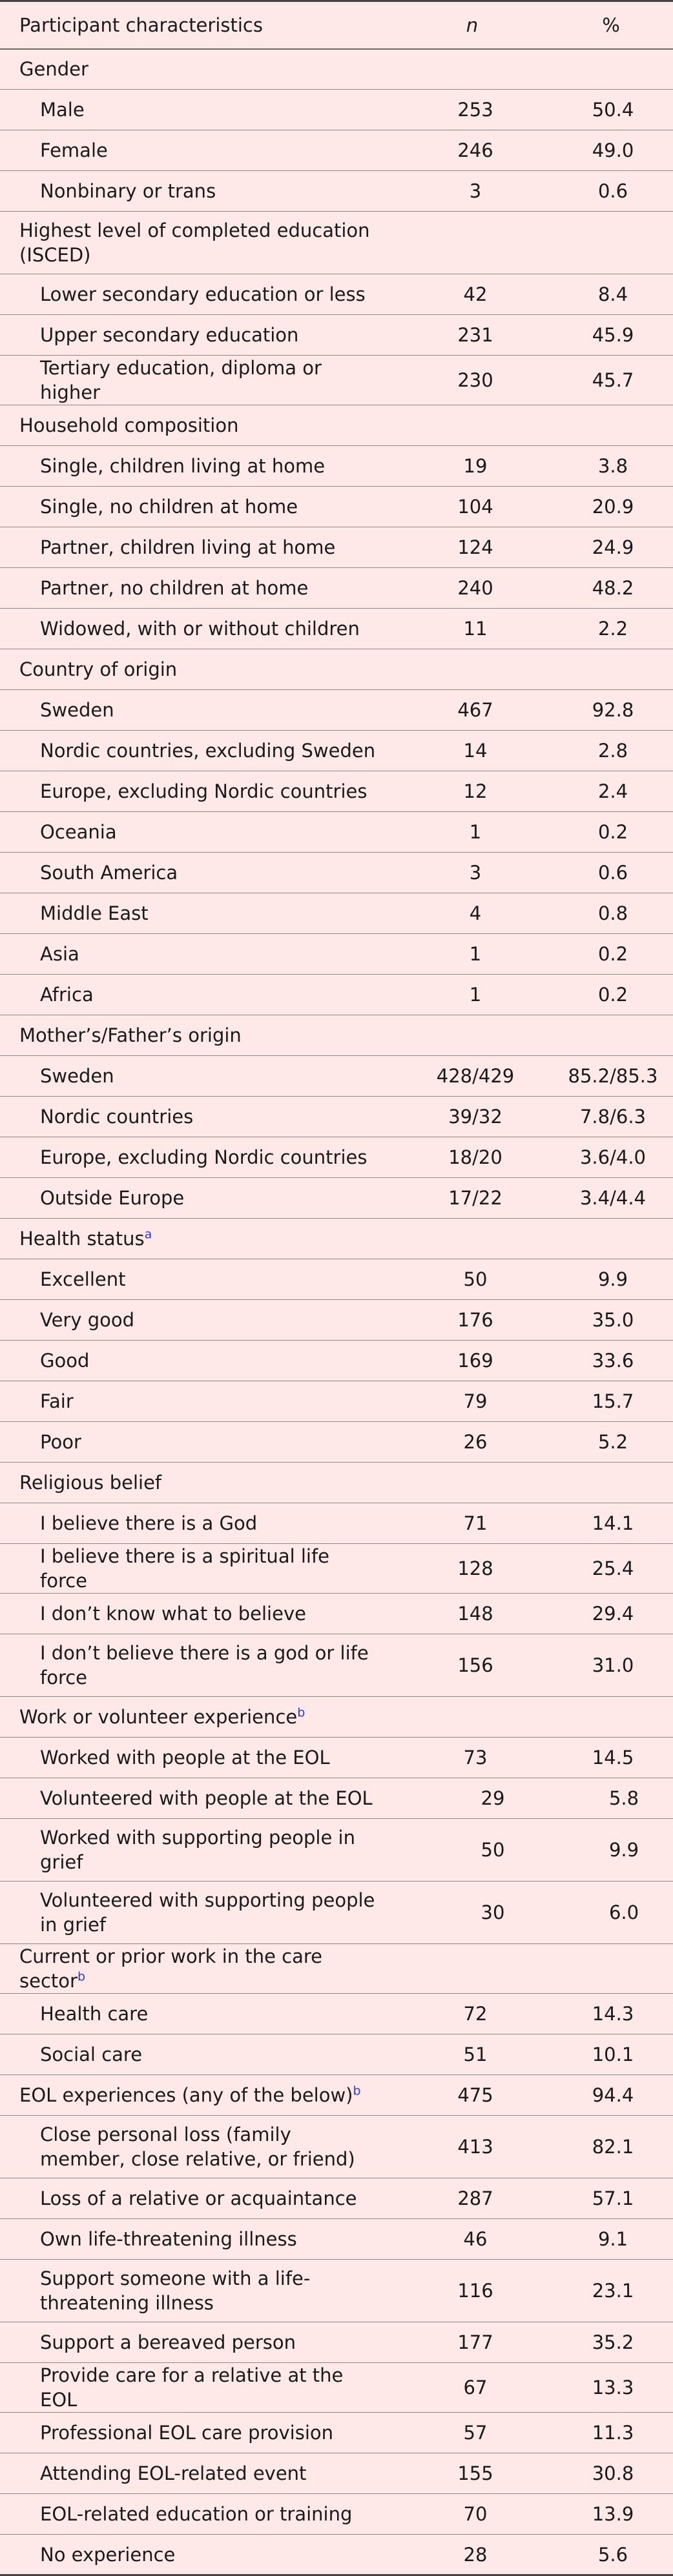 This screenshot has height=2576, width=673. What do you see at coordinates (611, 1613) in the screenshot?
I see `row-percent-value: 29.4` at bounding box center [611, 1613].